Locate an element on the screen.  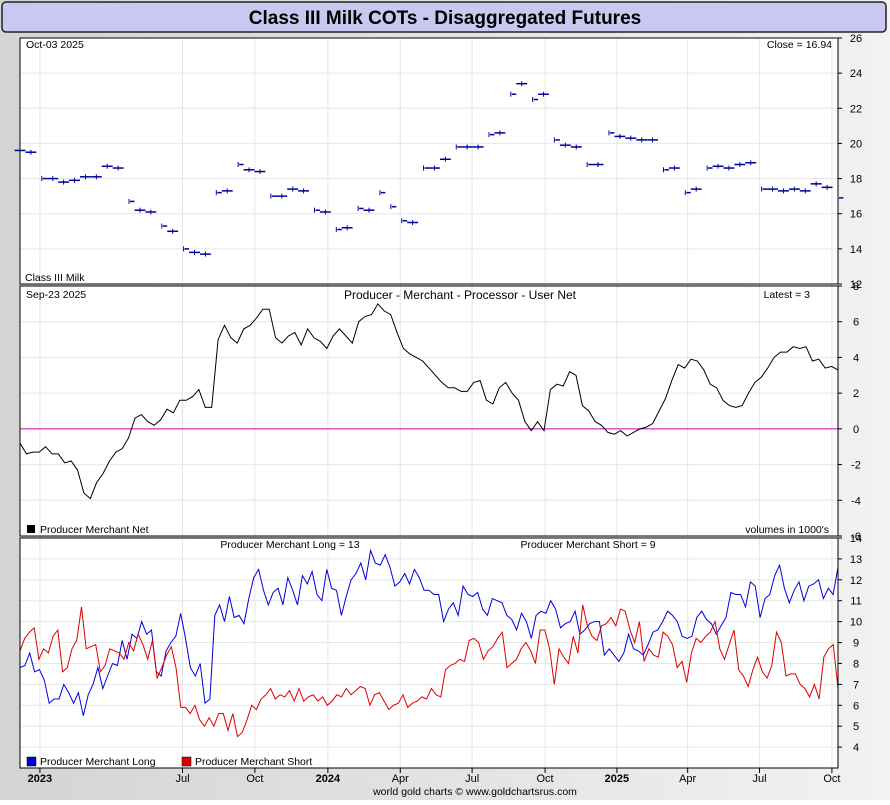
net-y-tick-label: 8 is located at coordinates (856, 287).